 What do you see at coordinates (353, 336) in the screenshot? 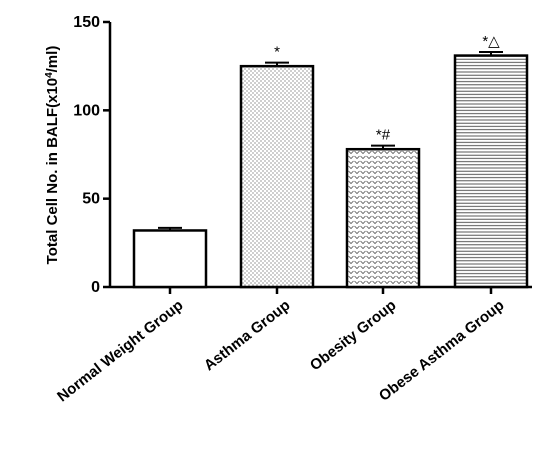
I see `category-label: Obesity Group` at bounding box center [353, 336].